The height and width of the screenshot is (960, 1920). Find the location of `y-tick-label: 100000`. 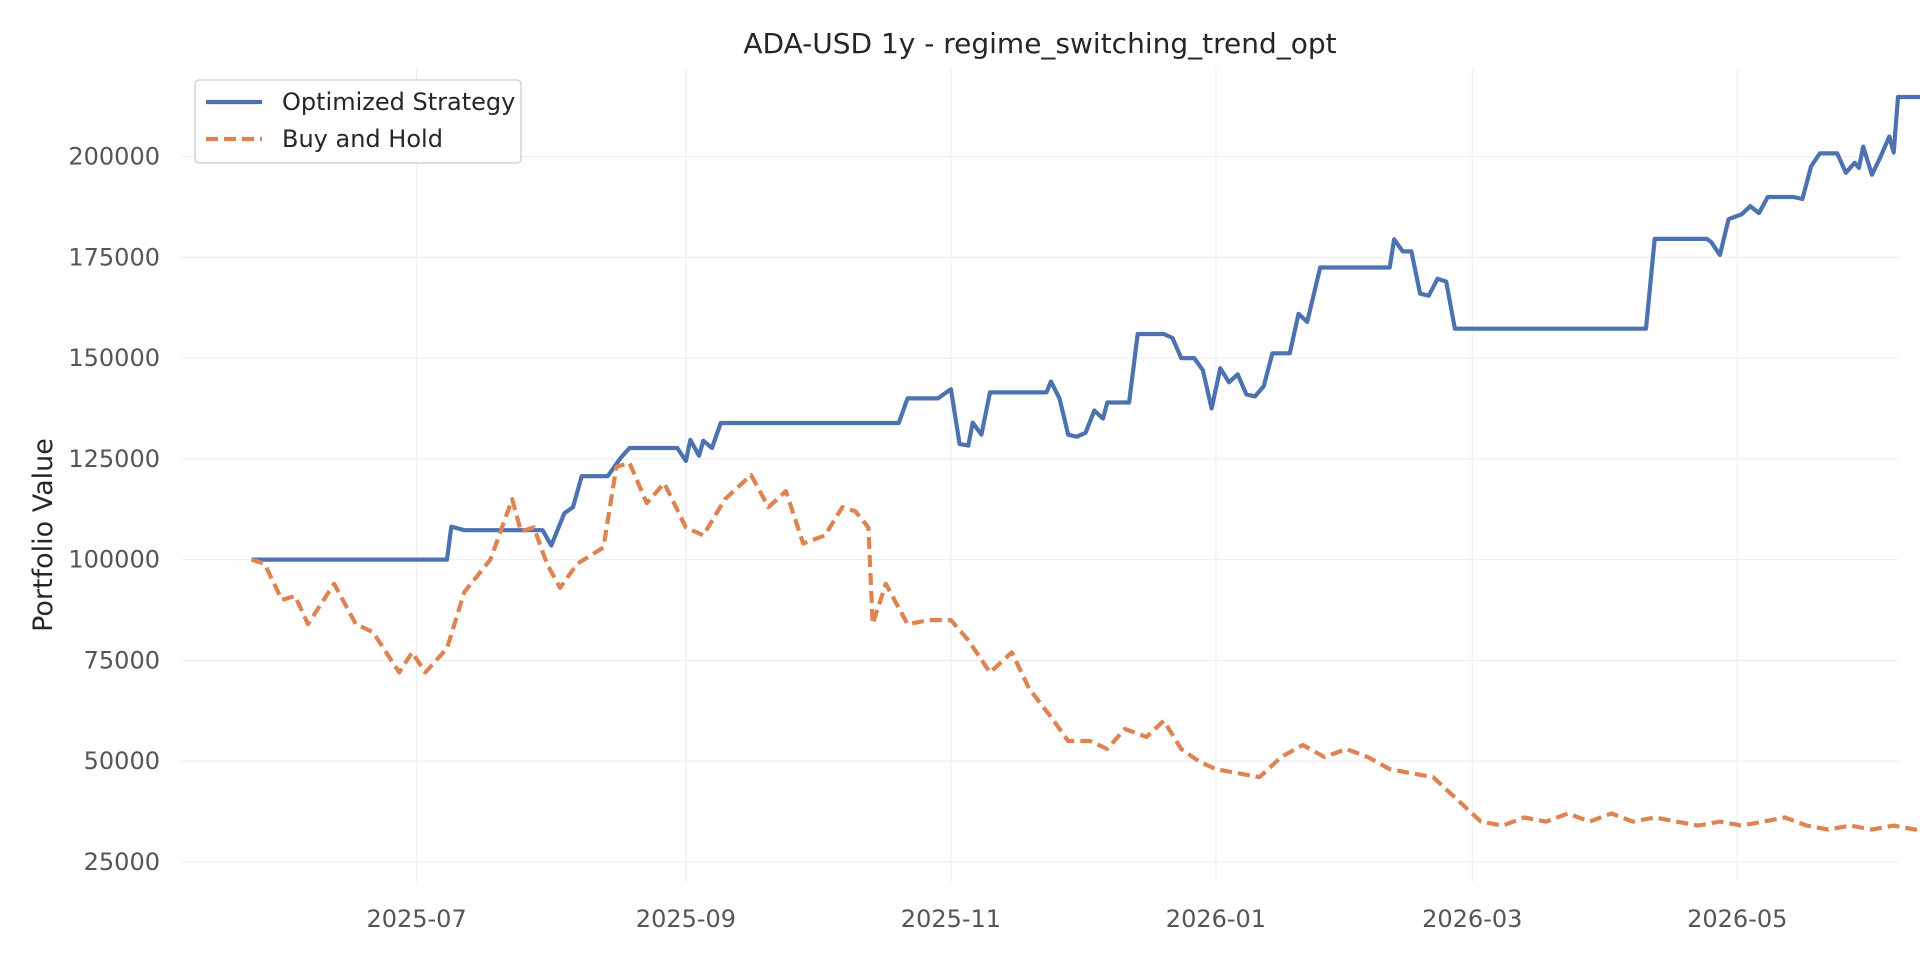

y-tick-label: 100000 is located at coordinates (114, 560).